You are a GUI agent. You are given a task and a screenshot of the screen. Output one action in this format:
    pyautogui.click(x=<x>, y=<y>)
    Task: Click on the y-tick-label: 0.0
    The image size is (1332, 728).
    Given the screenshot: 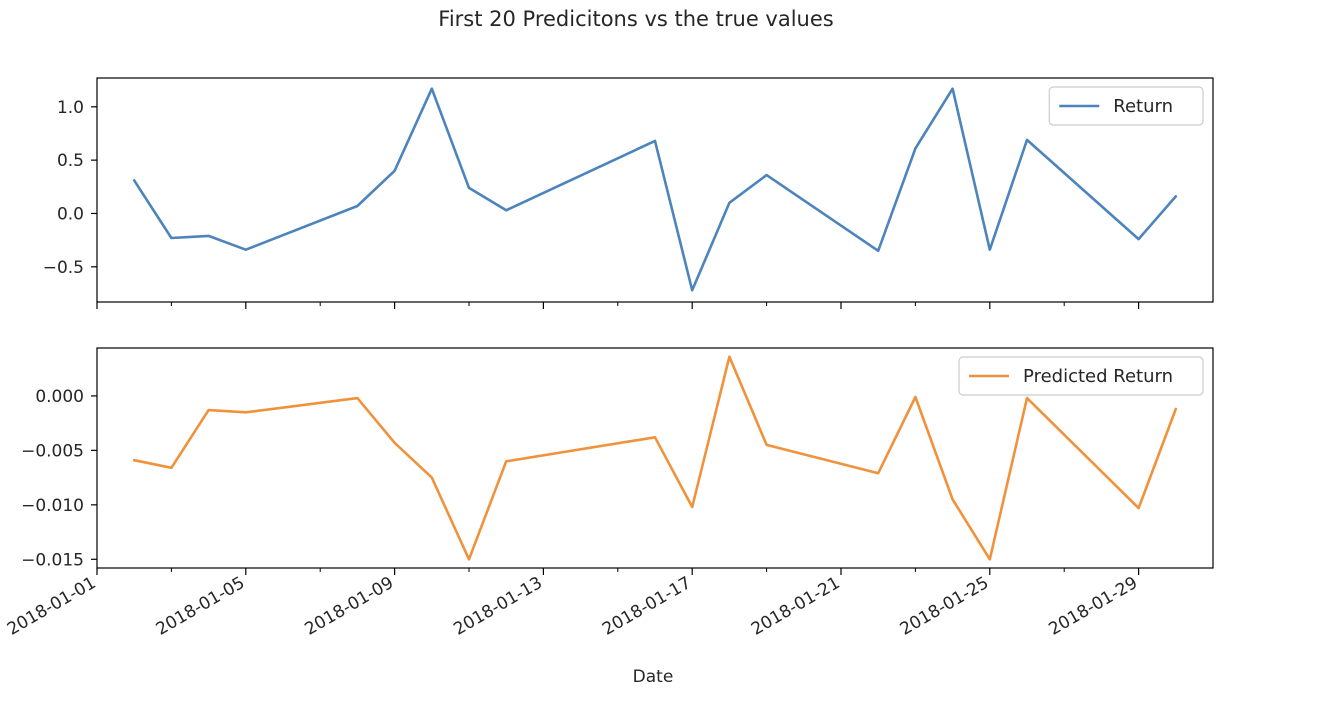 What is the action you would take?
    pyautogui.click(x=70, y=214)
    